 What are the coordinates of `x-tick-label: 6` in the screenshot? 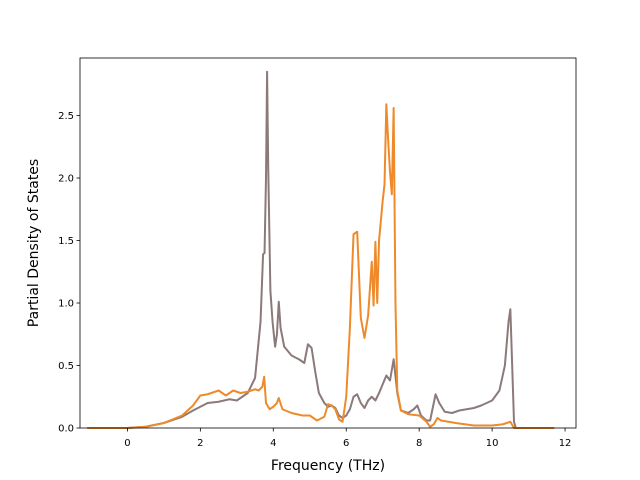 It's located at (346, 443).